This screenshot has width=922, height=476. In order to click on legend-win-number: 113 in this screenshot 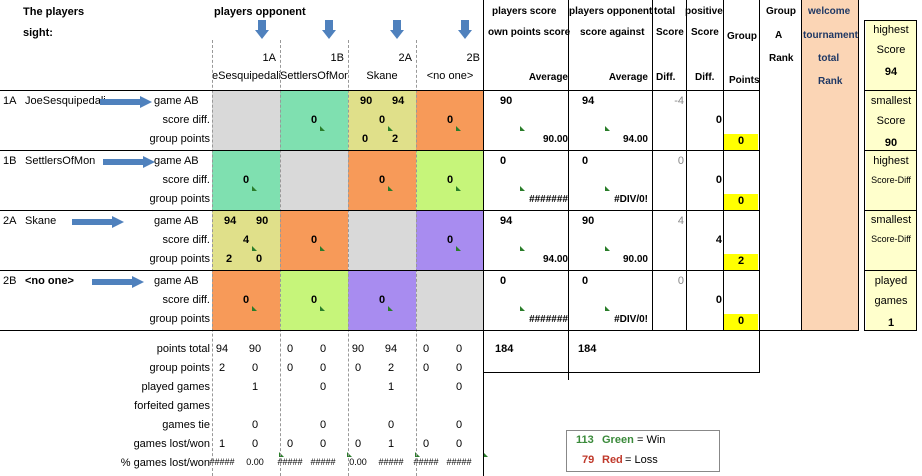, I will do `click(585, 440)`.